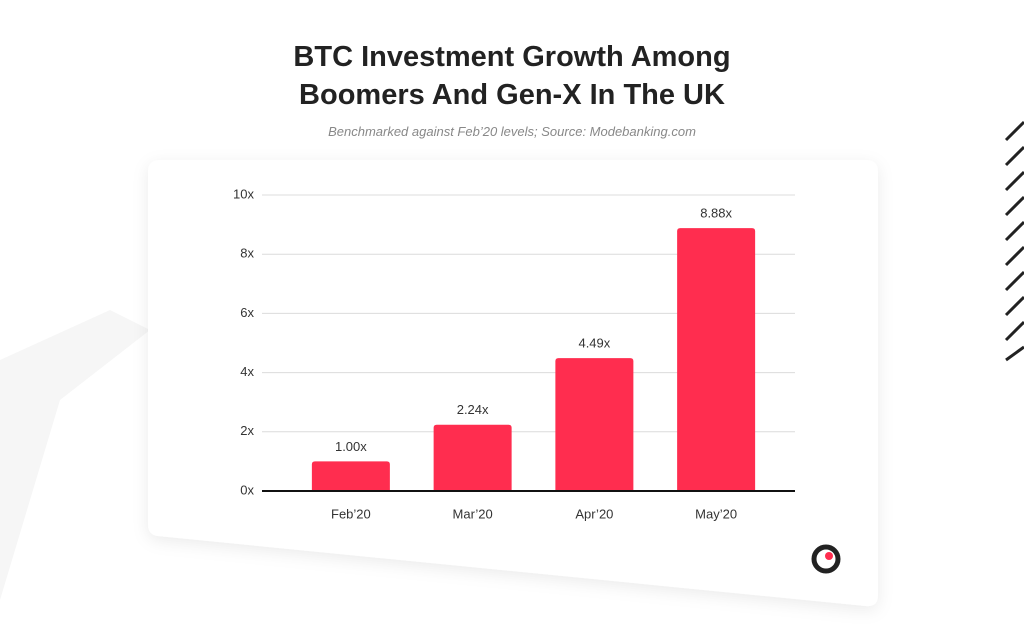  Describe the element at coordinates (594, 343) in the screenshot. I see `value-label: 4.49x` at that location.